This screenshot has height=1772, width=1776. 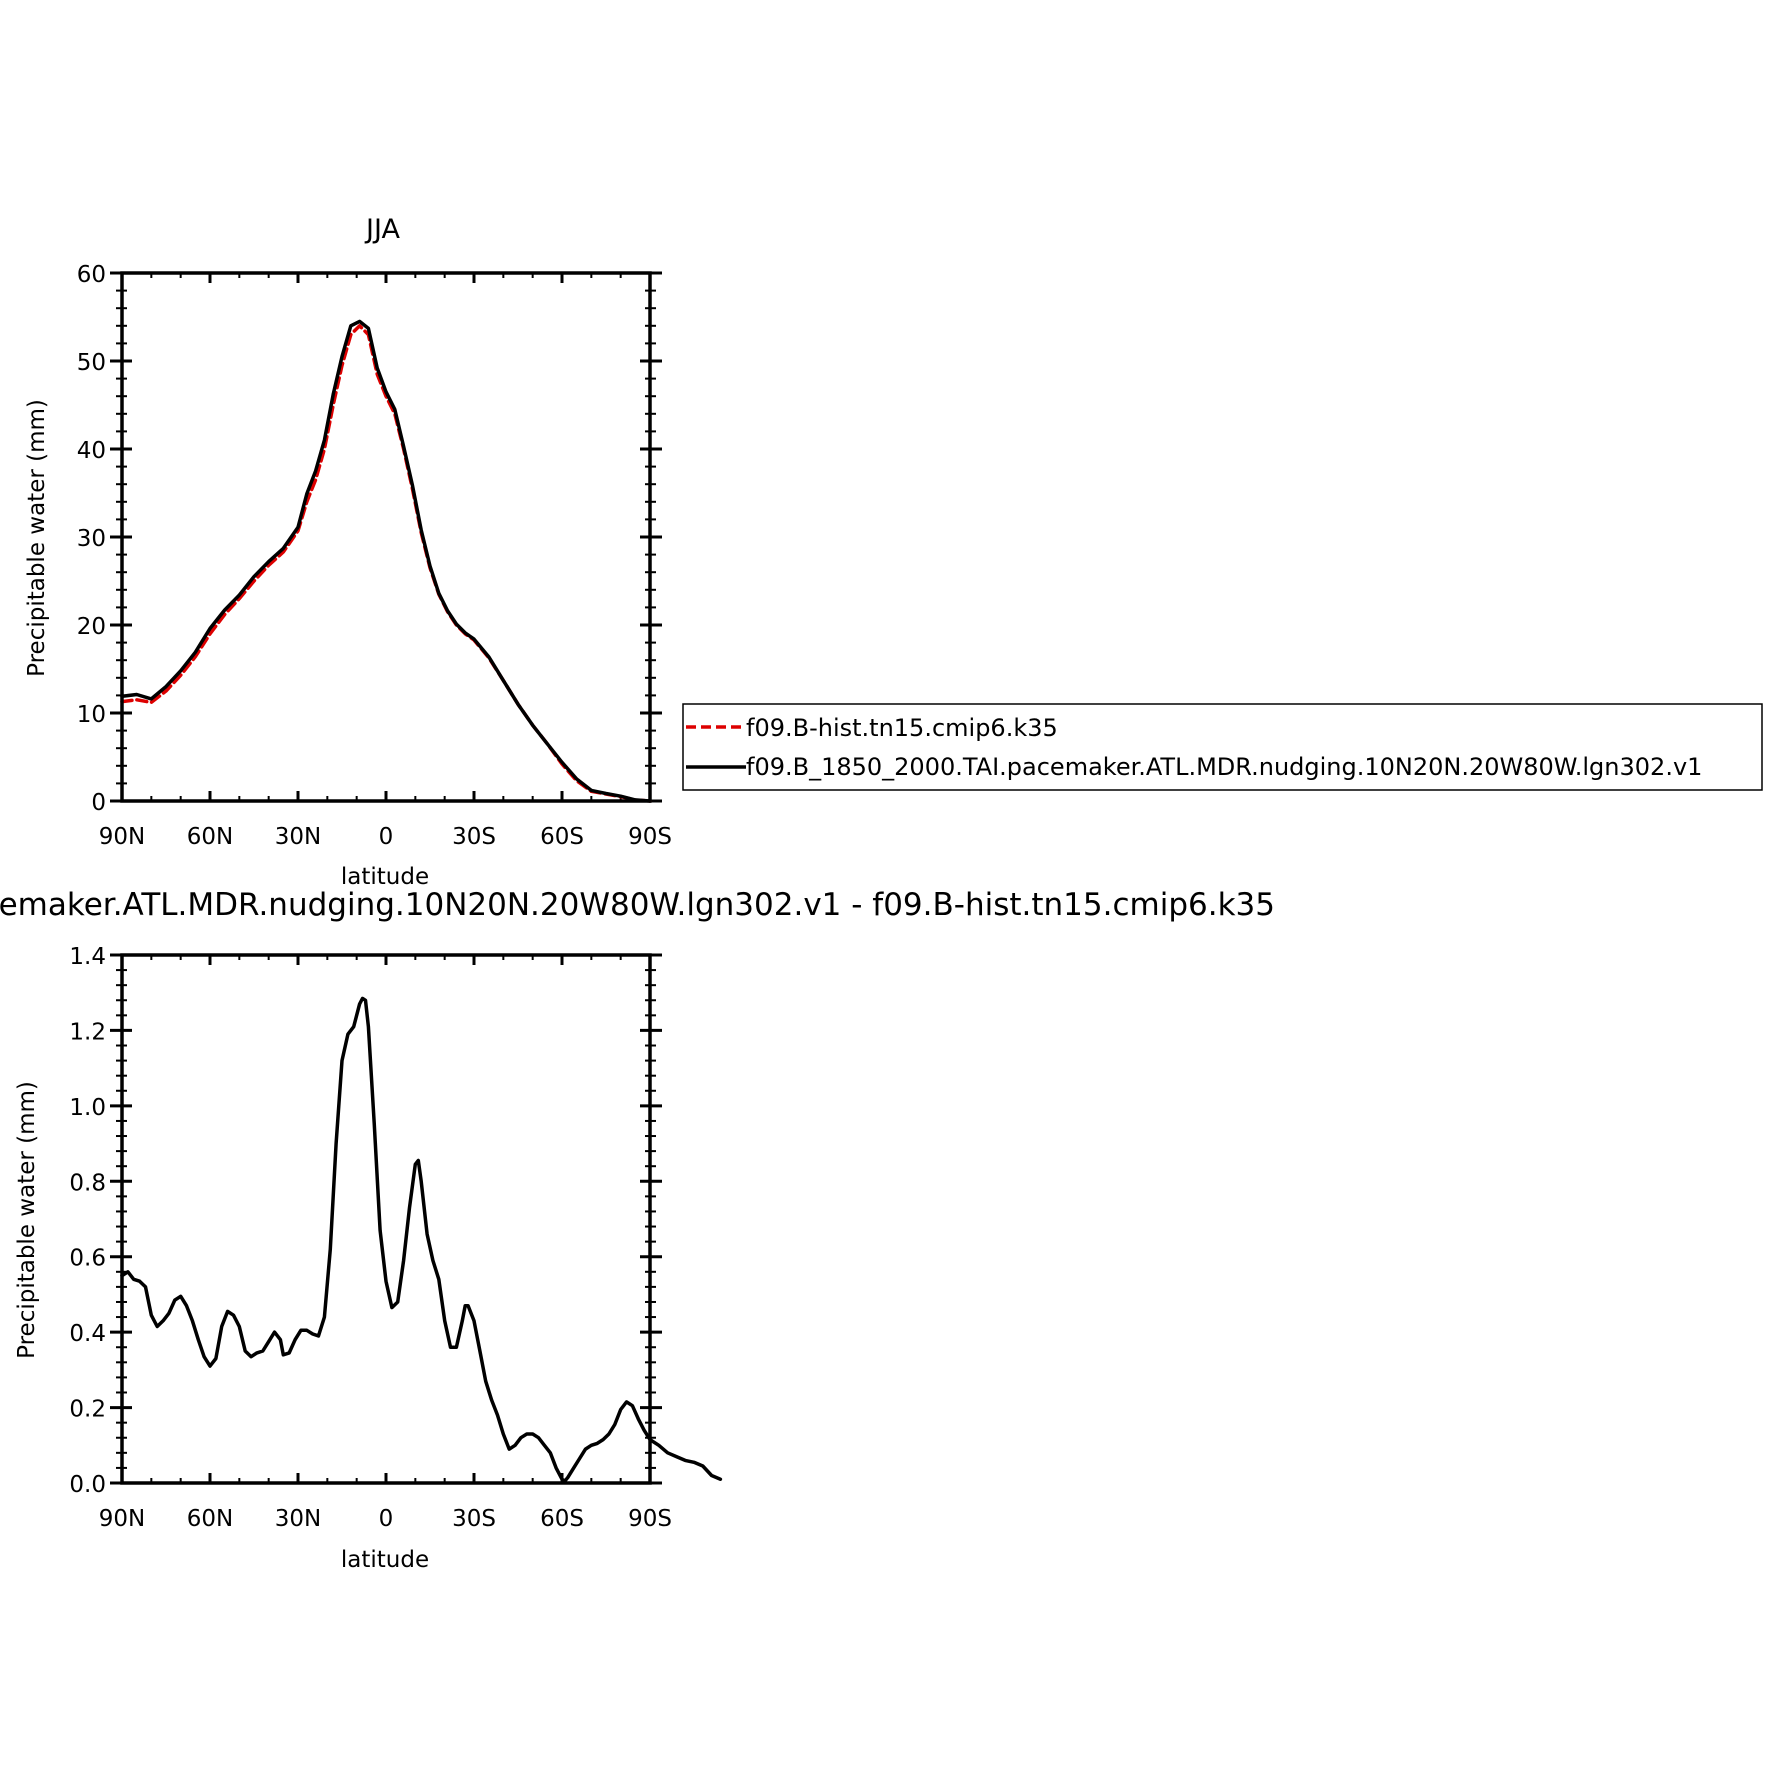 What do you see at coordinates (87, 1485) in the screenshot?
I see `y-tick-label: 0.0` at bounding box center [87, 1485].